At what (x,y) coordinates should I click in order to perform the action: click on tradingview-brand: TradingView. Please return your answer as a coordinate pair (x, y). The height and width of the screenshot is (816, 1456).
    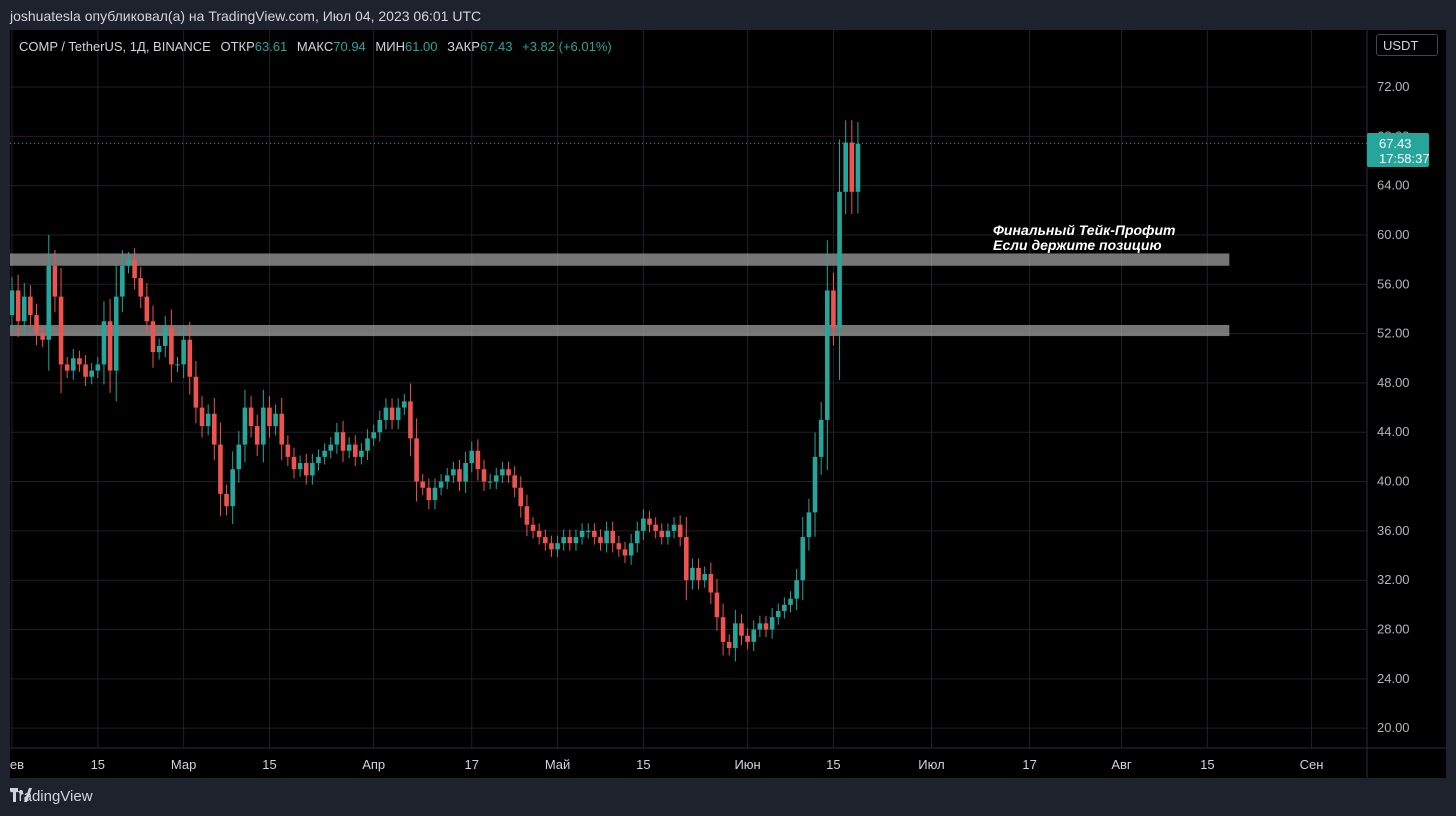
    Looking at the image, I should click on (51, 796).